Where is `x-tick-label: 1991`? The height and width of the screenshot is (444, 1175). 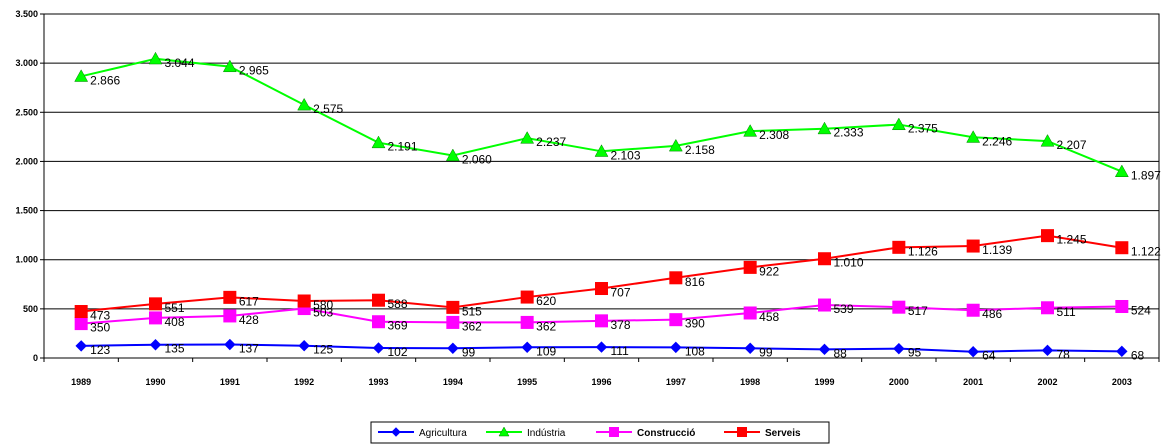
x-tick-label: 1991 is located at coordinates (230, 382).